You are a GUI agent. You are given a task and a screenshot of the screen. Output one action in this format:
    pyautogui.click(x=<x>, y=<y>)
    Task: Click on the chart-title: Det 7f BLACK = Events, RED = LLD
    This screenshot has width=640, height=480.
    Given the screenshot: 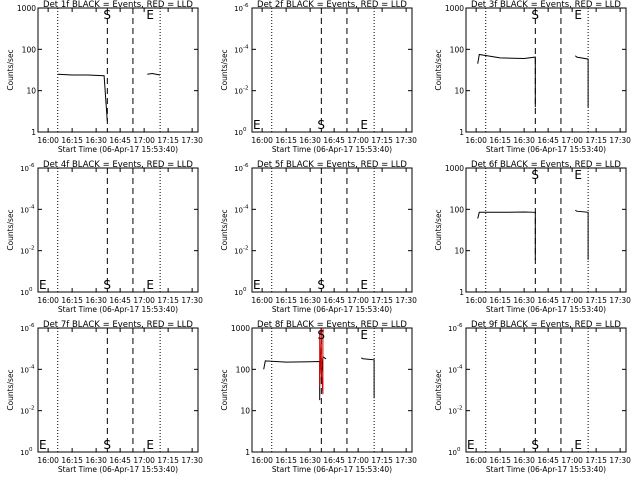 What is the action you would take?
    pyautogui.click(x=118, y=325)
    